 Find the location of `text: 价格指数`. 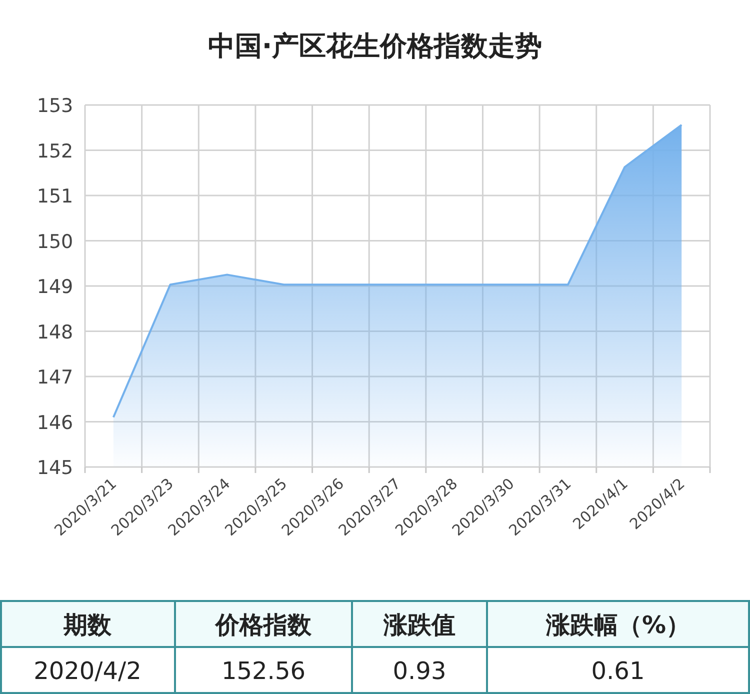

text: 价格指数 is located at coordinates (263, 625).